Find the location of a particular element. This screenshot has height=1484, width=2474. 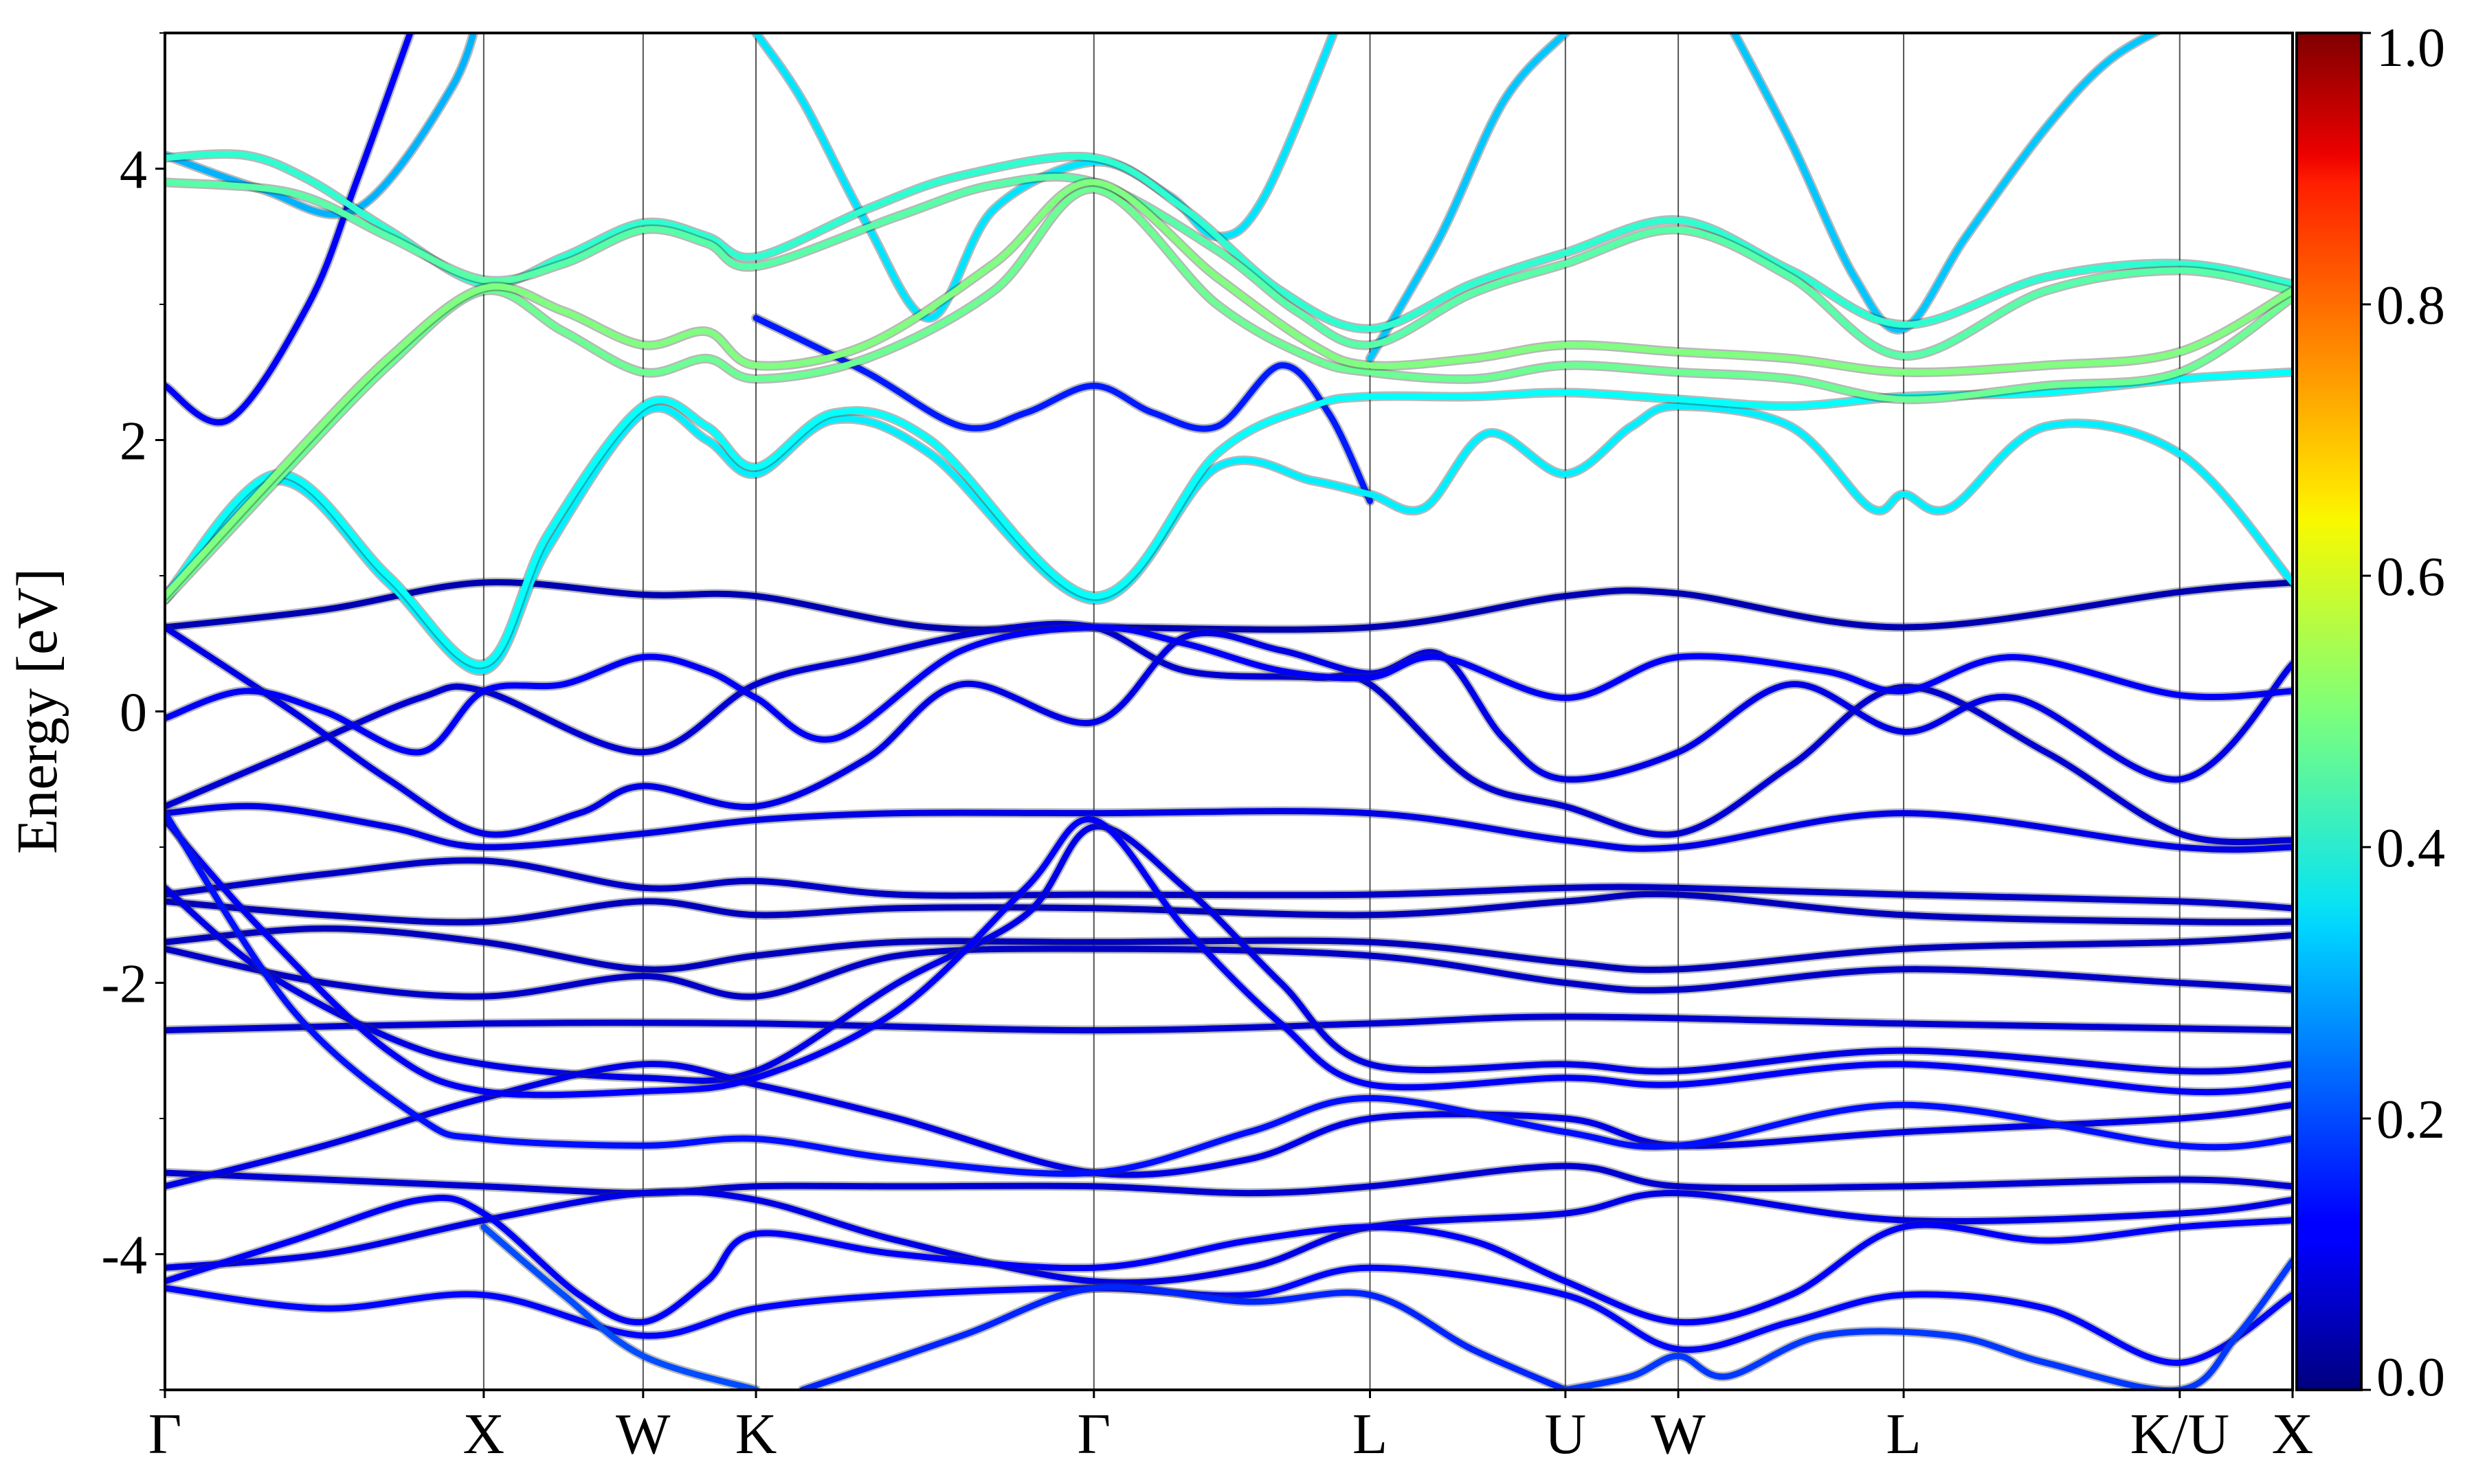

y-axis-label: Energy [eV] is located at coordinates (37, 711).